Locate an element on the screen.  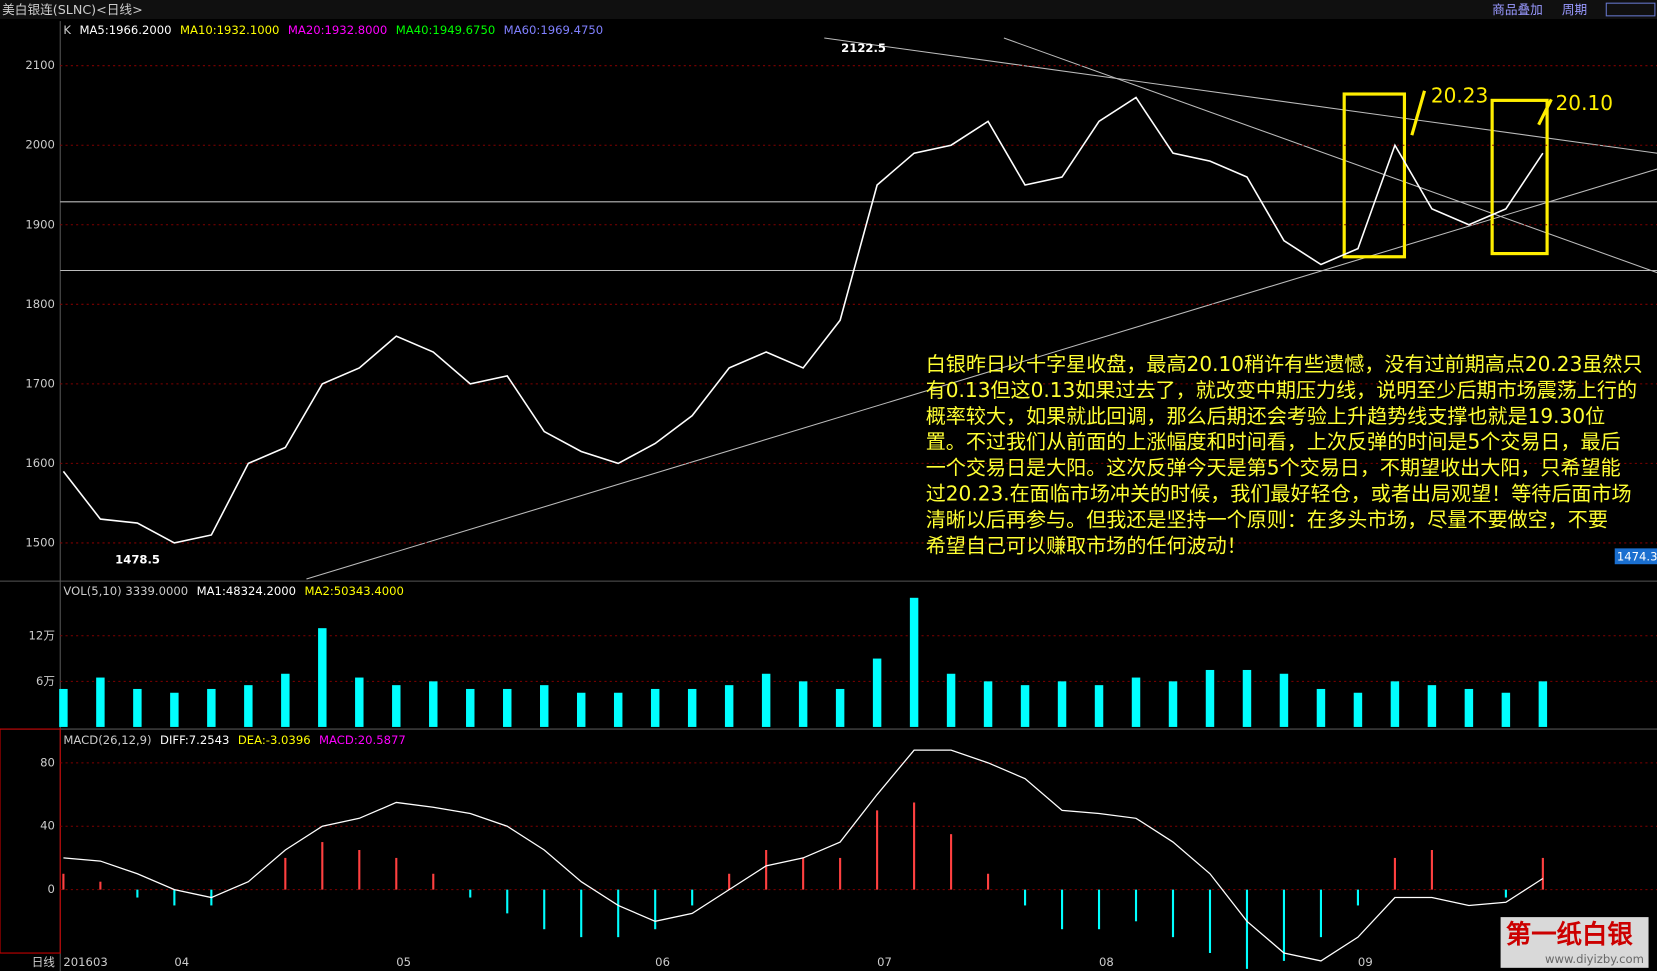
commentary-line: 置。不过我们从前面的上涨幅度和时间看，上次反弹的时间是5个交易日，最后 is located at coordinates (1273, 442).